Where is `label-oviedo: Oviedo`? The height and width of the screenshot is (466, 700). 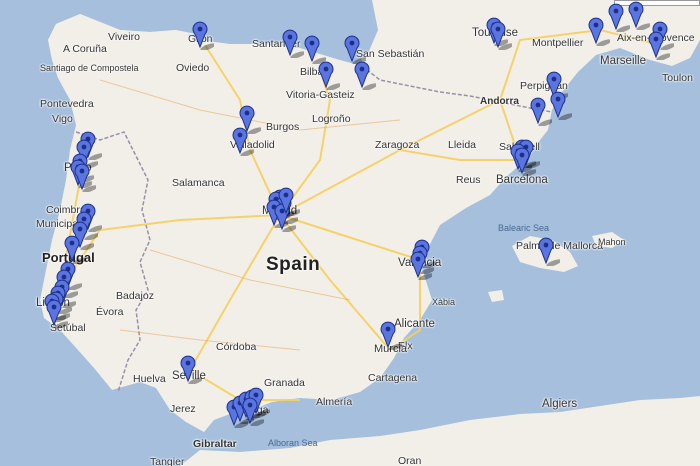 label-oviedo: Oviedo is located at coordinates (193, 68).